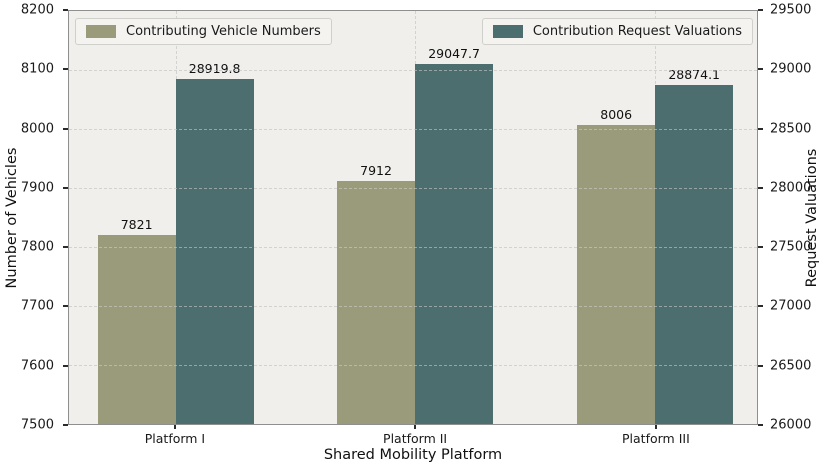 This screenshot has height=472, width=830. Describe the element at coordinates (507, 31) in the screenshot. I see `legend-swatch-valuations-icon` at that location.